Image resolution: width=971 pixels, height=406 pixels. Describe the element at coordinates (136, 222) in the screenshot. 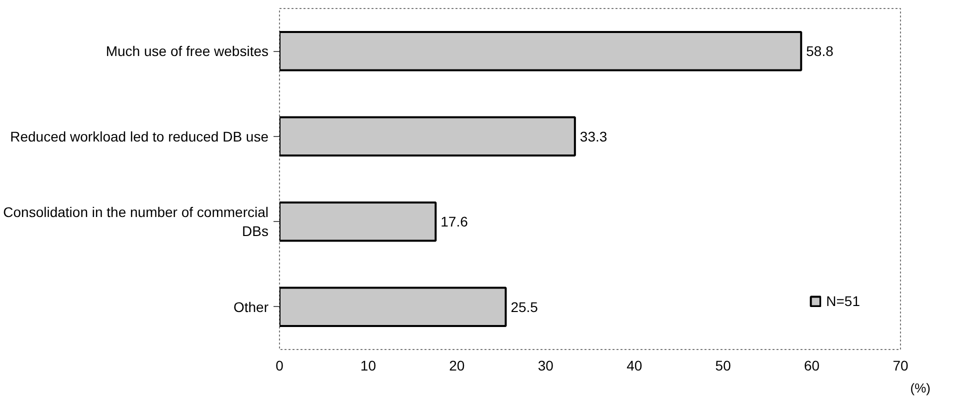

I see `y-tick-label: Consolidation in the number of commercial DBs` at that location.